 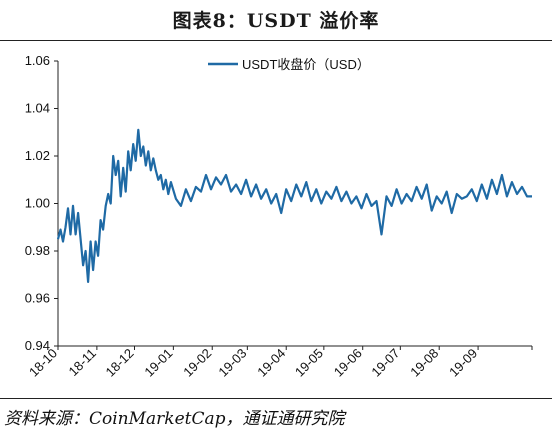 I want to click on x-tick-label: 19-05, so click(x=309, y=363).